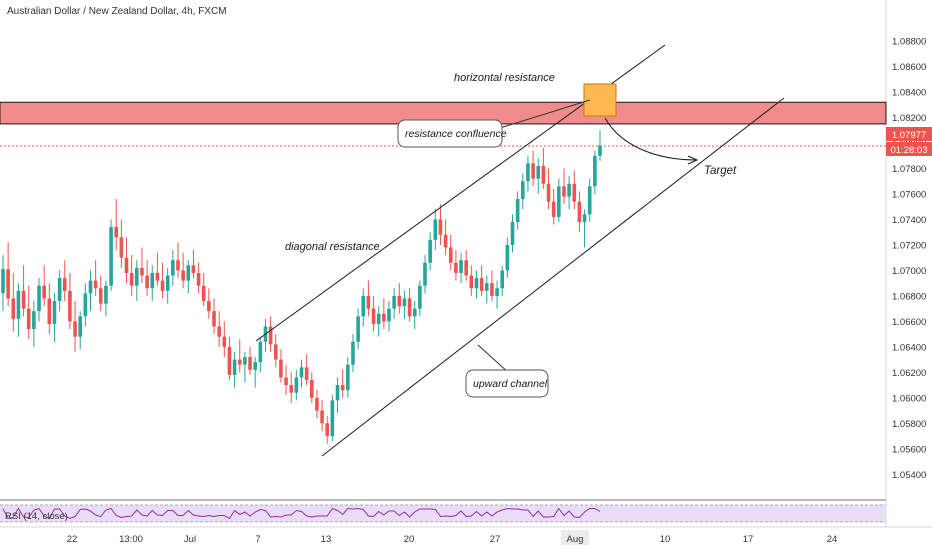 This screenshot has height=550, width=932. Describe the element at coordinates (507, 383) in the screenshot. I see `channel-callout-box` at that location.